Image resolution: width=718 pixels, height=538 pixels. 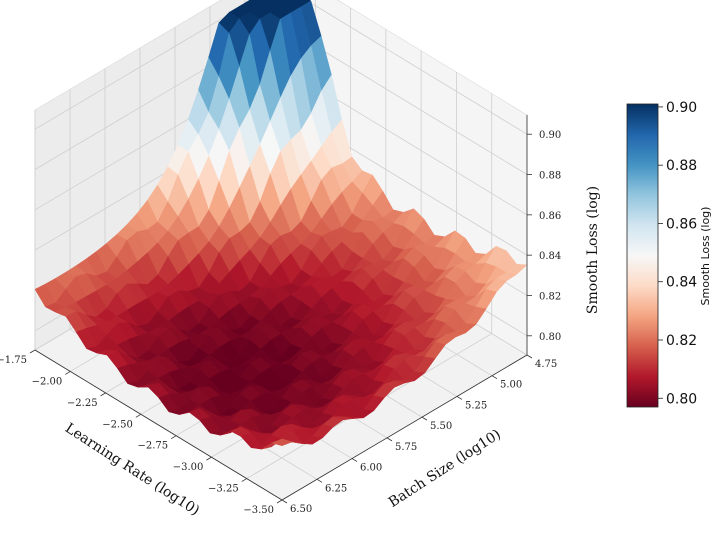 What do you see at coordinates (681, 341) in the screenshot?
I see `colorbar-tick-label: 0.82` at bounding box center [681, 341].